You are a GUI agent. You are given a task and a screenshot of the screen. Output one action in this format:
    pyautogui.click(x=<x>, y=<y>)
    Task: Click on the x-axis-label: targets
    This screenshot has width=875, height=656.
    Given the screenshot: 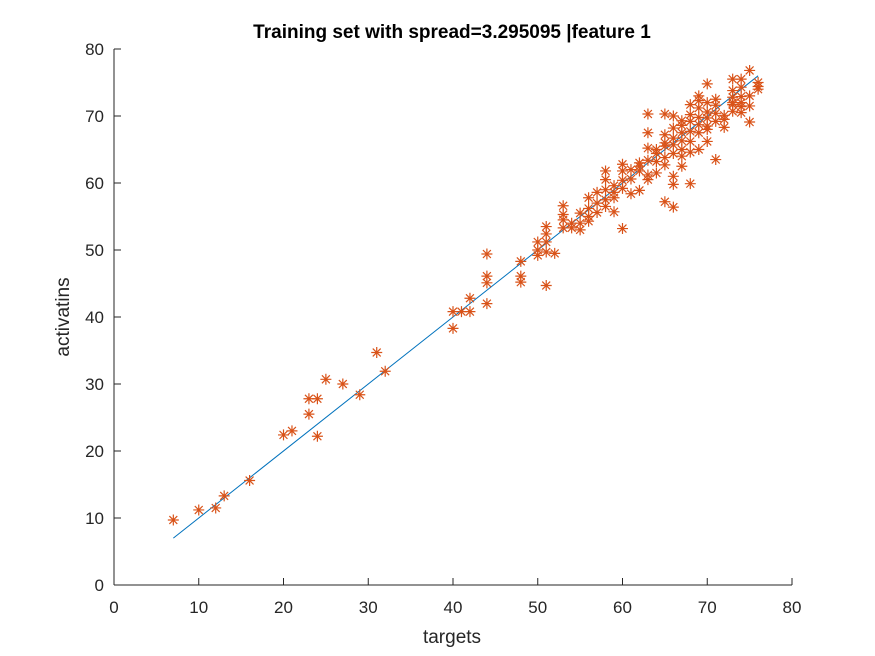 What is the action you would take?
    pyautogui.click(x=452, y=637)
    